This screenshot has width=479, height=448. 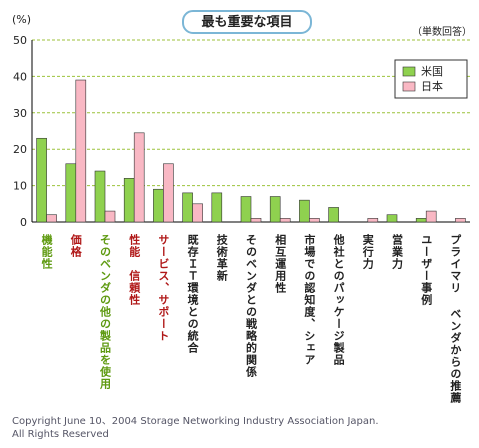 I want to click on y-tick-label: 20, so click(x=20, y=149).